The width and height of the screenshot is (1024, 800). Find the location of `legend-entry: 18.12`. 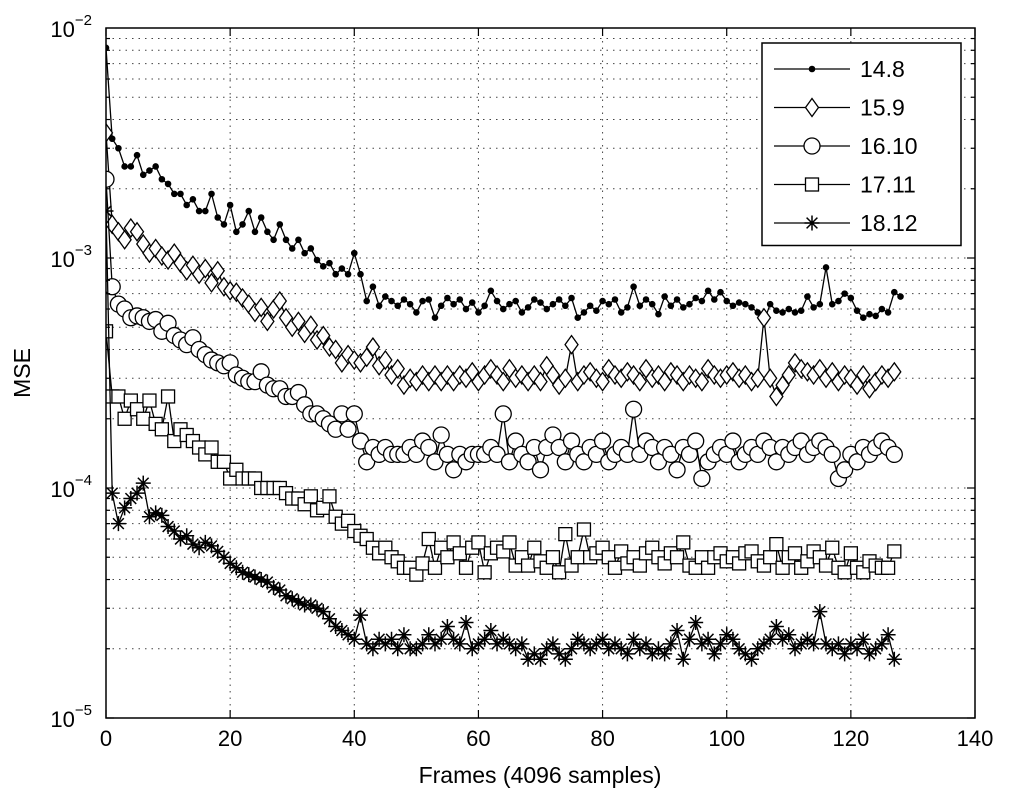

legend-entry: 18.12 is located at coordinates (846, 223).